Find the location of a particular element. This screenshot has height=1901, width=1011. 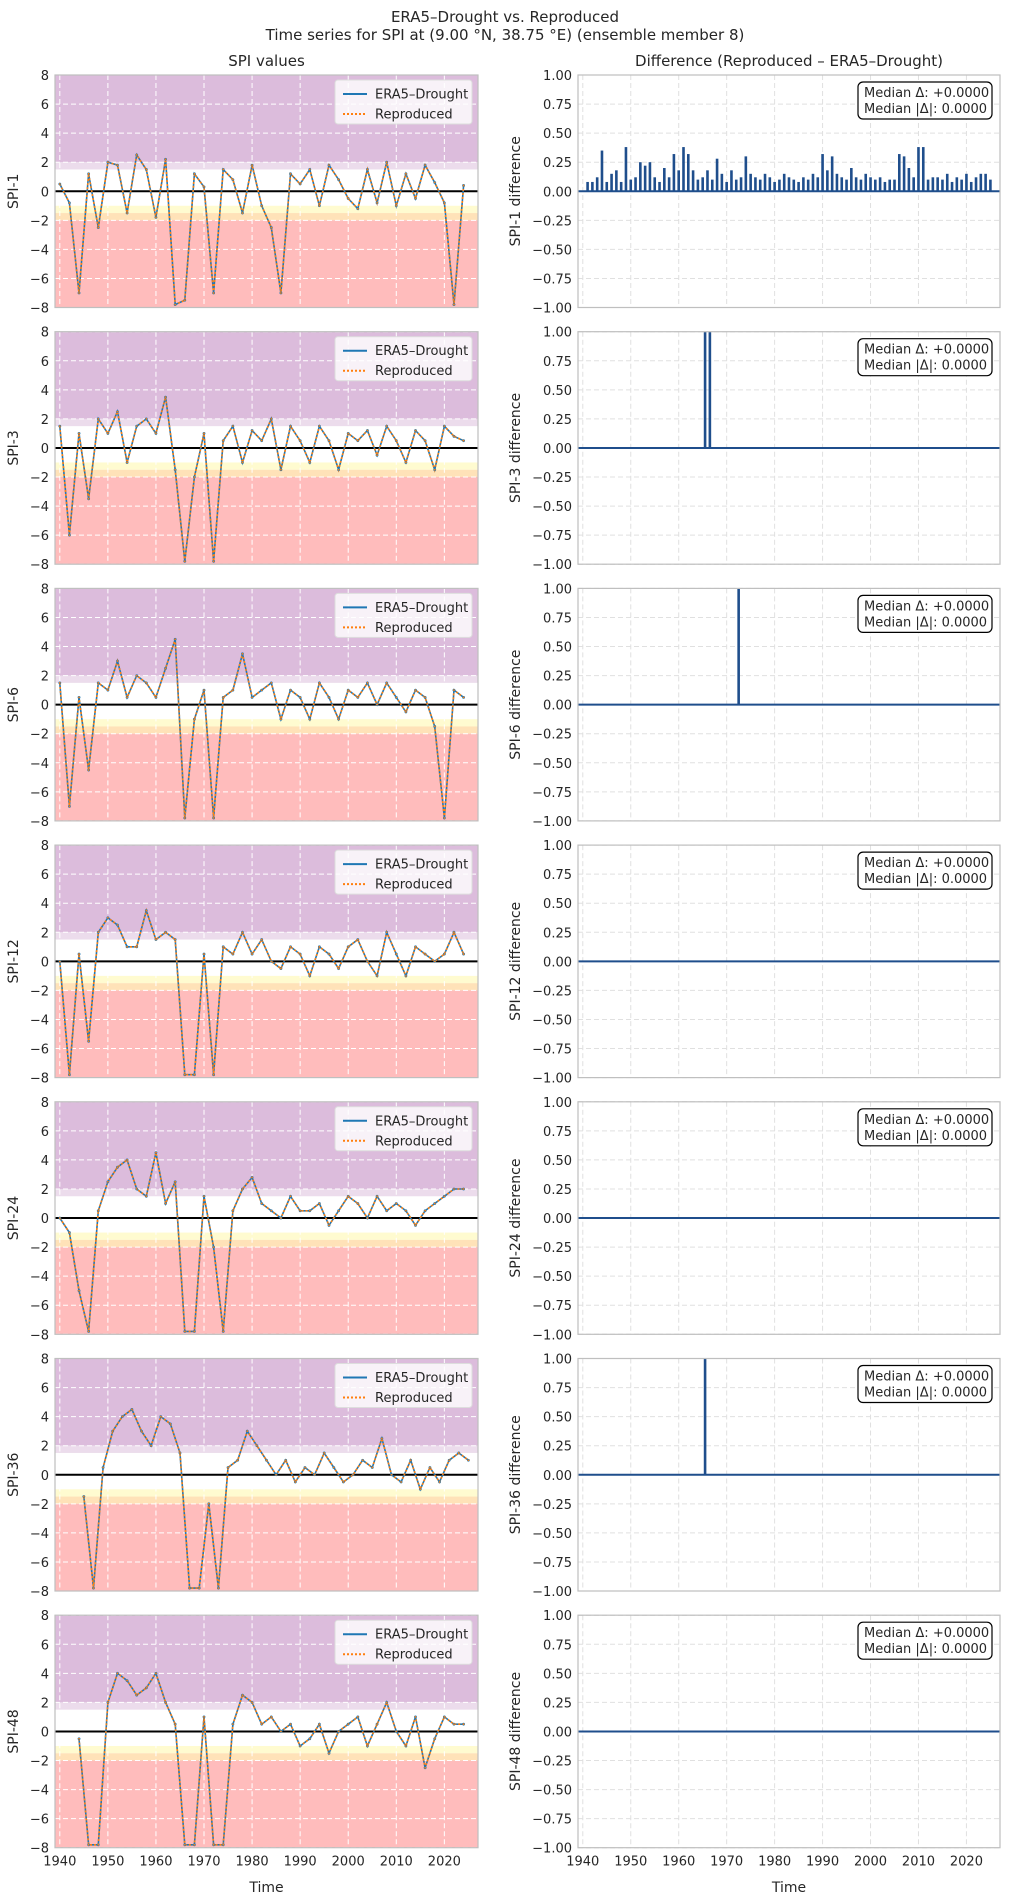

y-tick-label: 8 is located at coordinates (45, 846).